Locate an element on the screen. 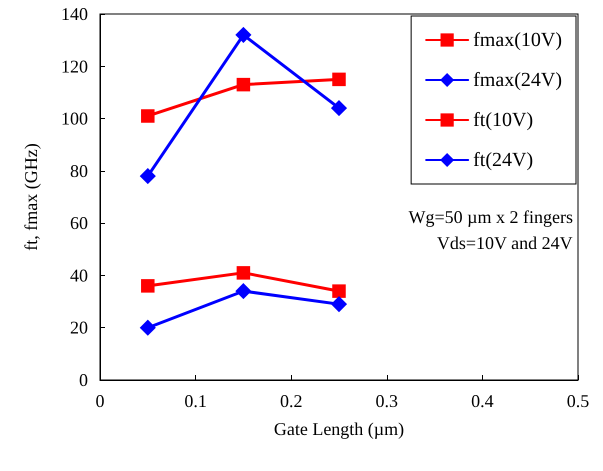 The height and width of the screenshot is (471, 603). legend-label: ft(10V) is located at coordinates (503, 120).